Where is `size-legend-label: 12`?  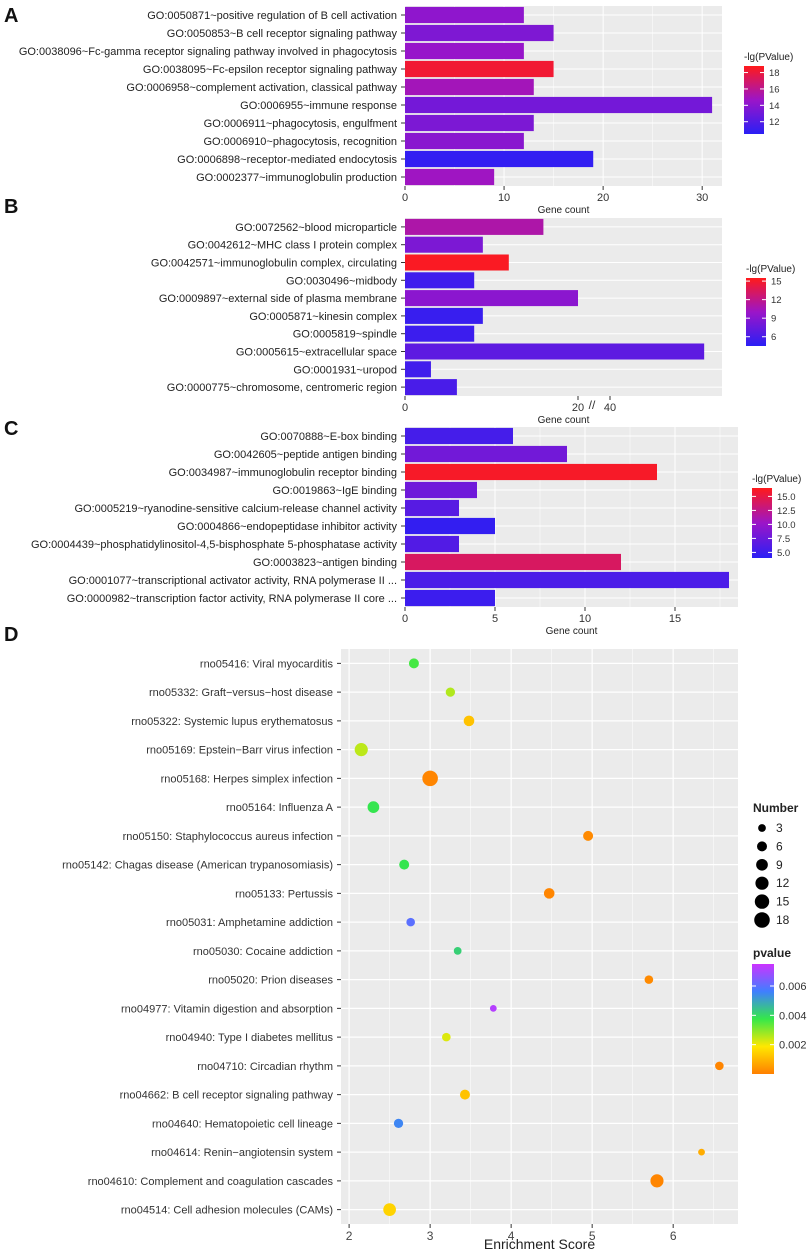 size-legend-label: 12 is located at coordinates (783, 883).